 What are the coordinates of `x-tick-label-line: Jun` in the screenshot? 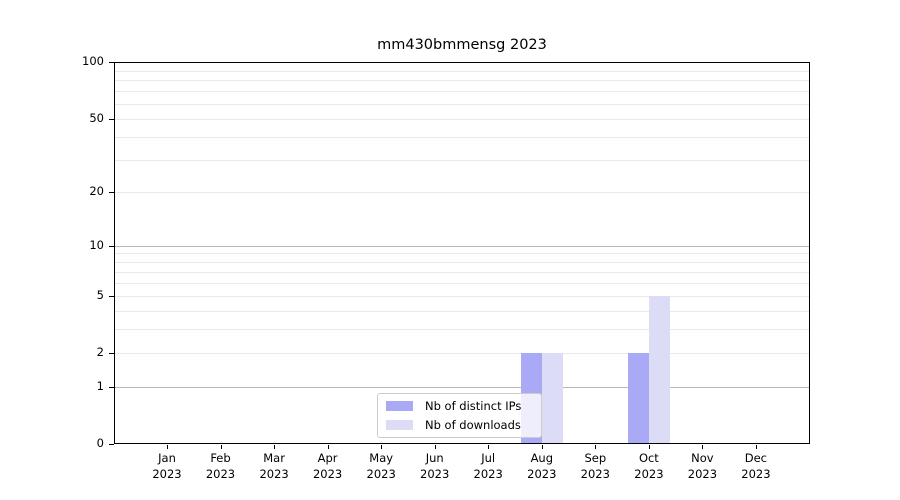 It's located at (434, 458).